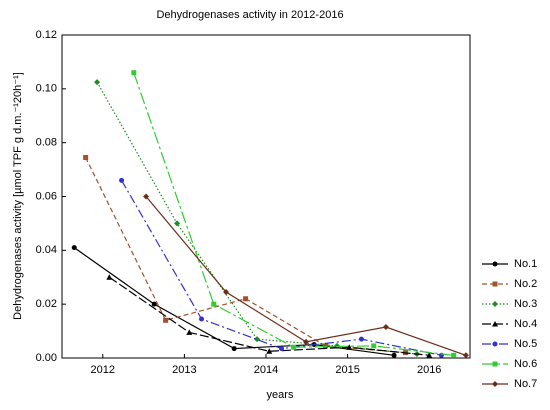 The width and height of the screenshot is (550, 410). Describe the element at coordinates (525, 344) in the screenshot. I see `legend-label: No.5` at that location.